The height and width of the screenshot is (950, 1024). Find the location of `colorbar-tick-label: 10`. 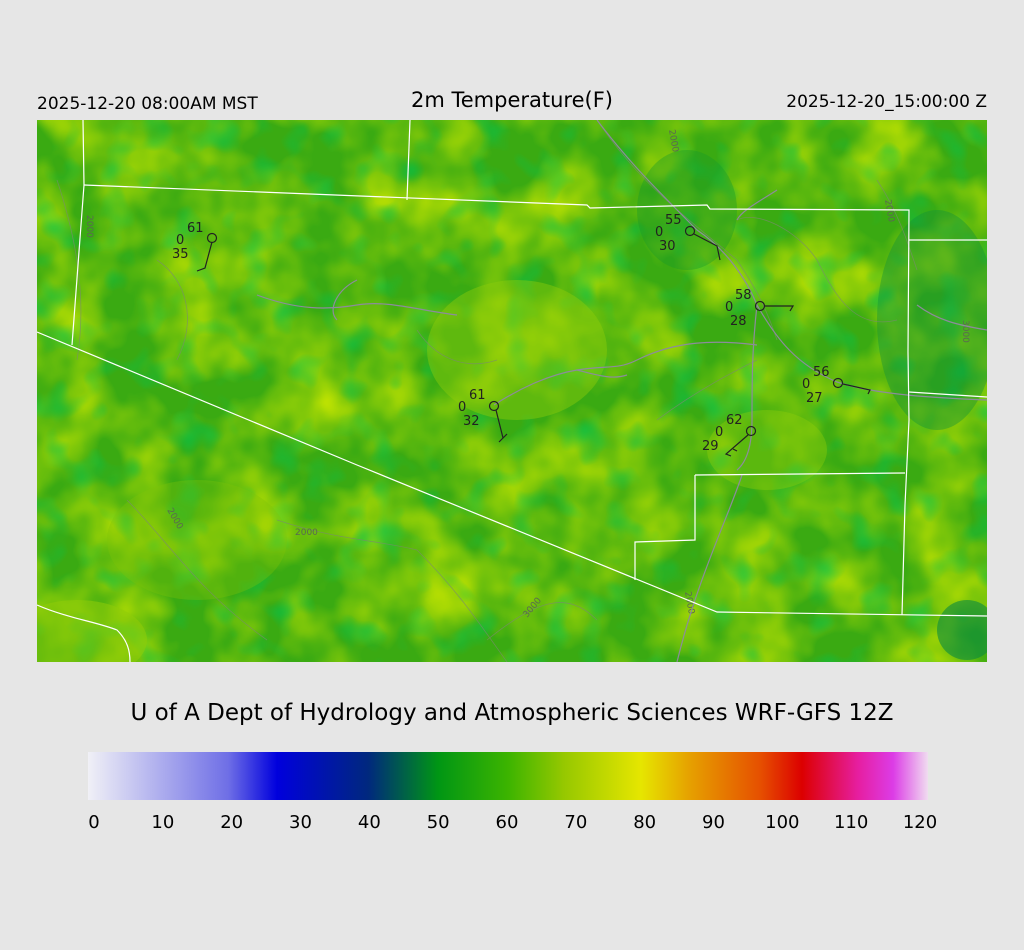

colorbar-tick-label: 10 is located at coordinates (163, 822).